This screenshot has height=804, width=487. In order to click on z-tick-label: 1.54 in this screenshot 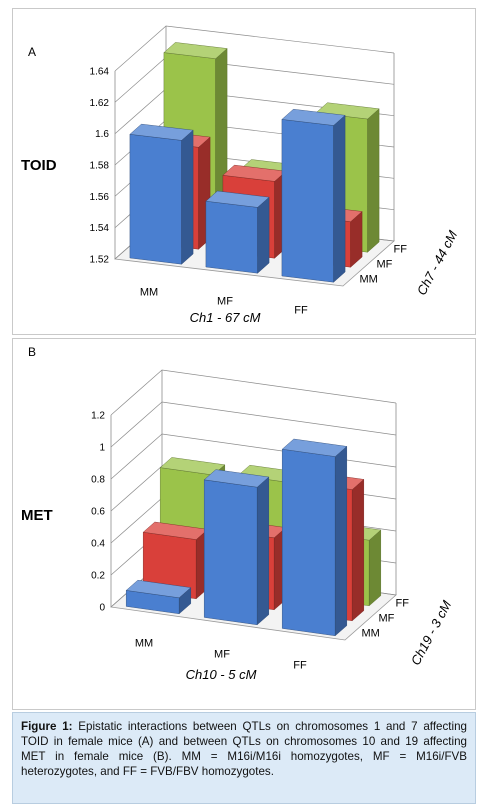, I will do `click(100, 228)`.